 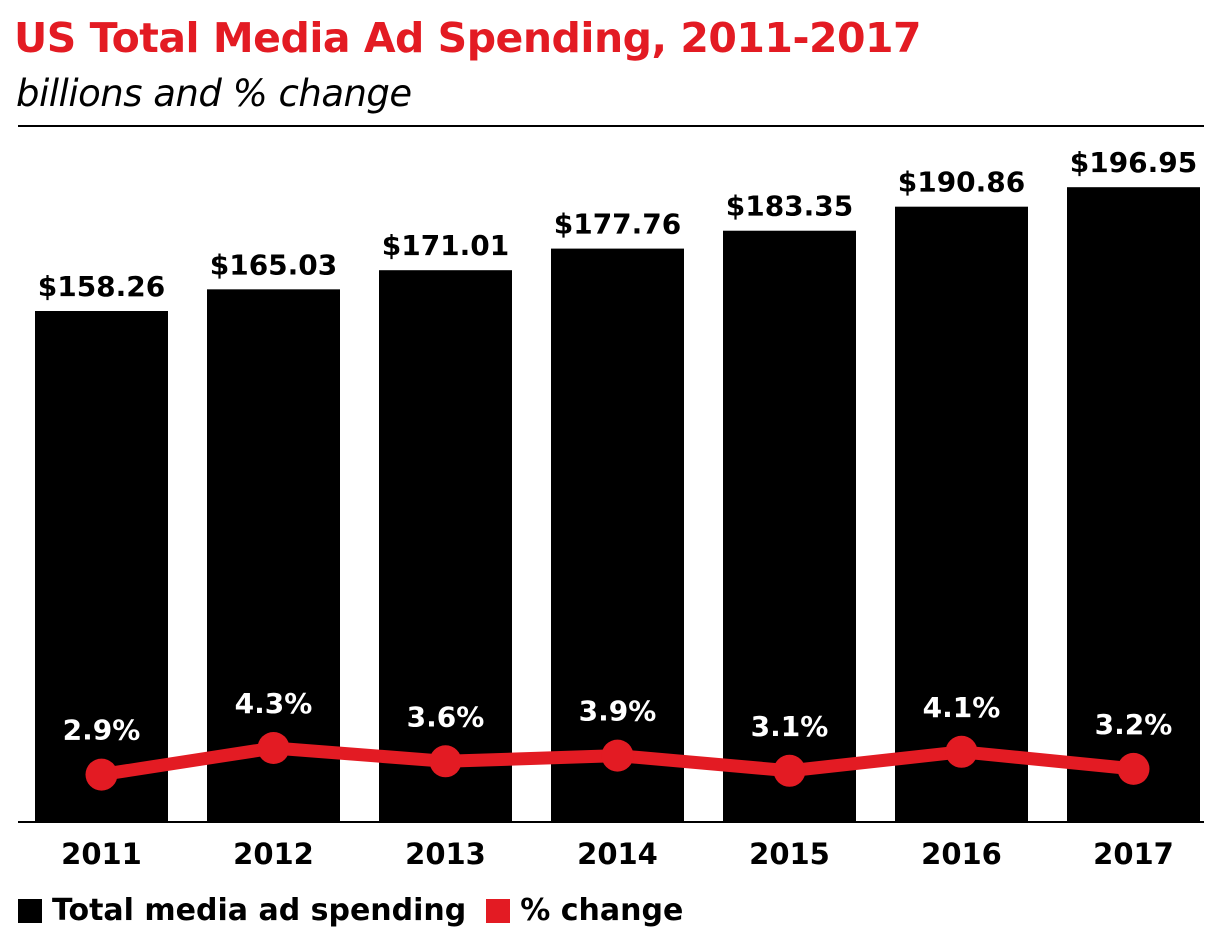 What do you see at coordinates (617, 755) in the screenshot?
I see `pct-point-2014` at bounding box center [617, 755].